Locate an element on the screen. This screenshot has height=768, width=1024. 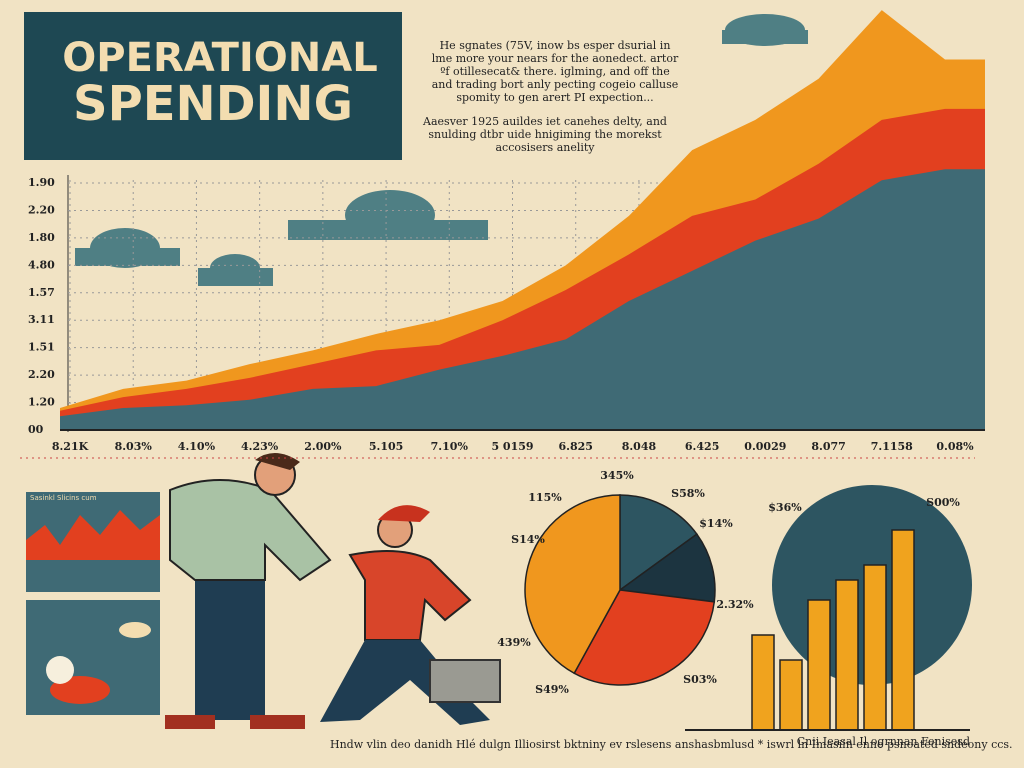
x-tick-label: 4.10% is located at coordinates (197, 446).